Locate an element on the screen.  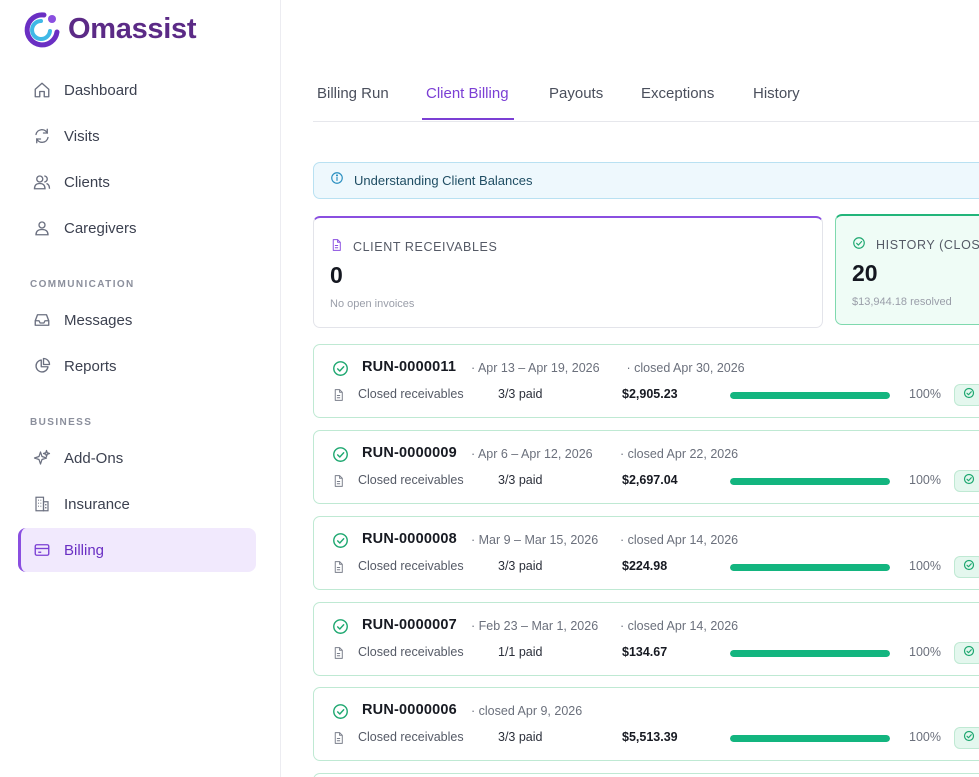
understanding-balances-banner: Understanding Client Balances is located at coordinates (646, 180).